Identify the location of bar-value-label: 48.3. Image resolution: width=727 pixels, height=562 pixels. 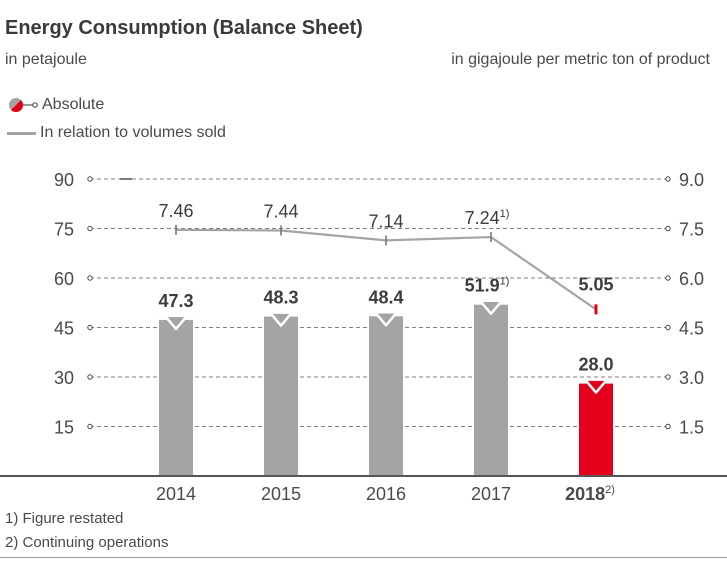
(280, 298).